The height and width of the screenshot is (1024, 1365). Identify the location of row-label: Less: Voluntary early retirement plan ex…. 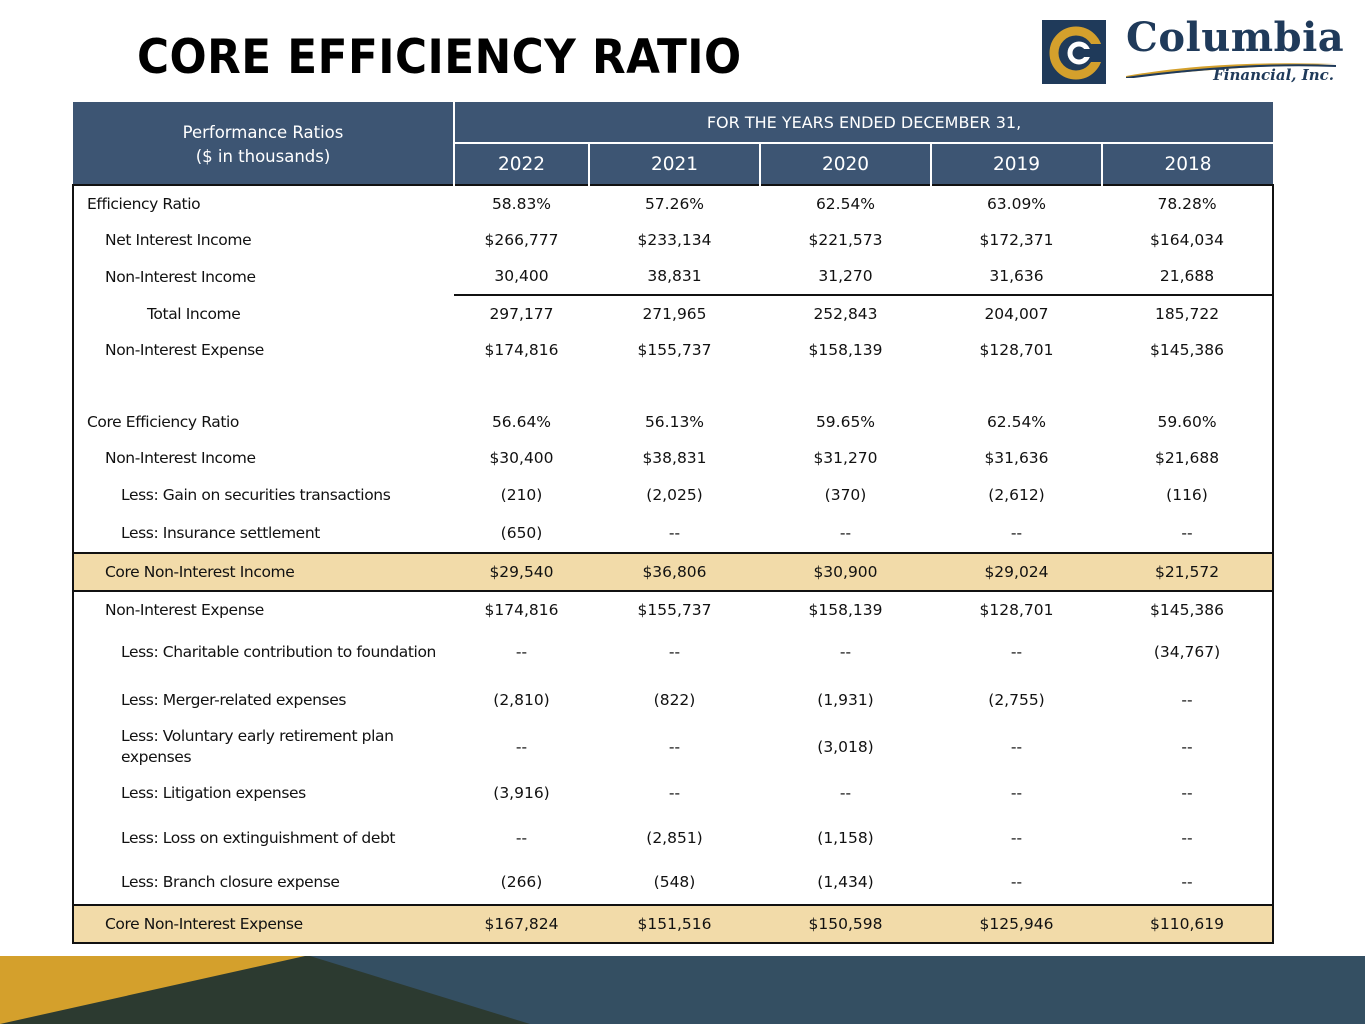
(257, 746).